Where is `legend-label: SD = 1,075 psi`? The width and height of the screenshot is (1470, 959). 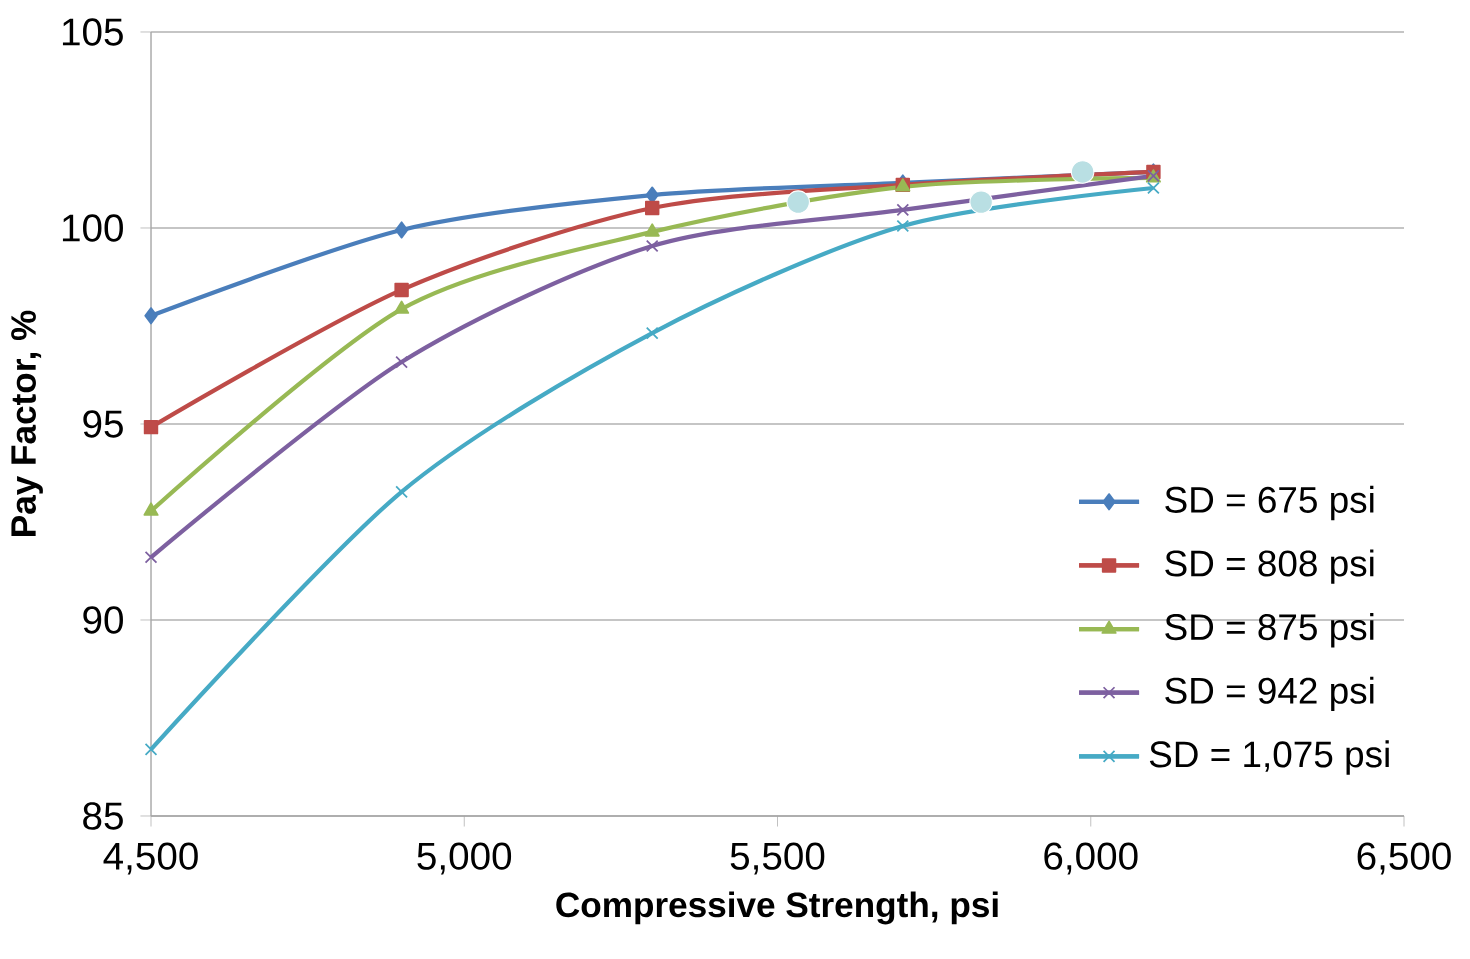
legend-label: SD = 1,075 psi is located at coordinates (1269, 757).